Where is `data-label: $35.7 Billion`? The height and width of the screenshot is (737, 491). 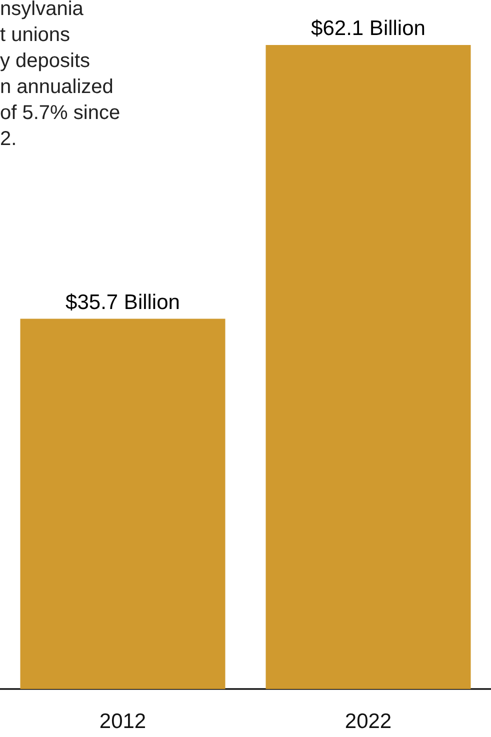 data-label: $35.7 Billion is located at coordinates (123, 302).